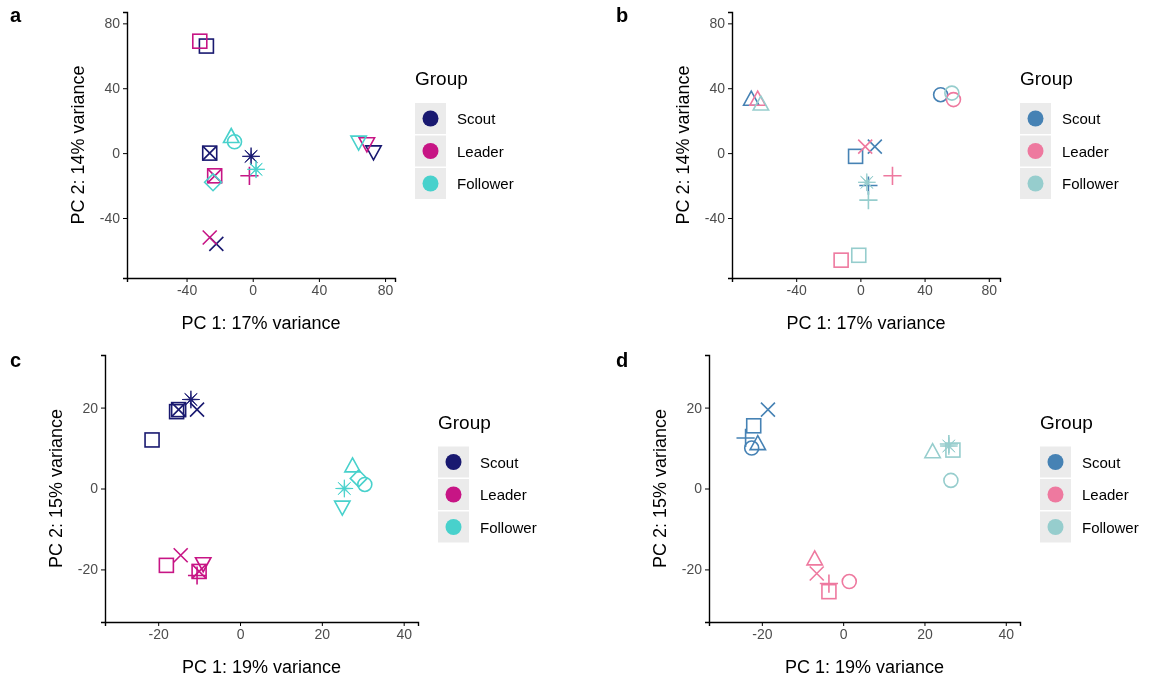  What do you see at coordinates (112, 23) in the screenshot?
I see `y-tick-label: 80` at bounding box center [112, 23].